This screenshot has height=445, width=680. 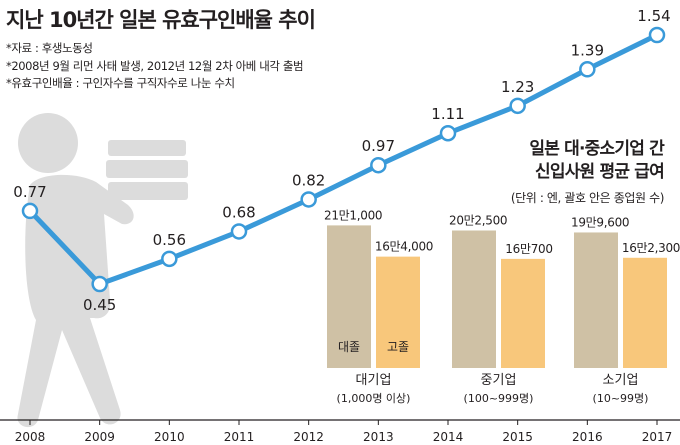 I want to click on chart-title: 지난 10년간 일본 유효구인배율 추이, so click(x=161, y=20).